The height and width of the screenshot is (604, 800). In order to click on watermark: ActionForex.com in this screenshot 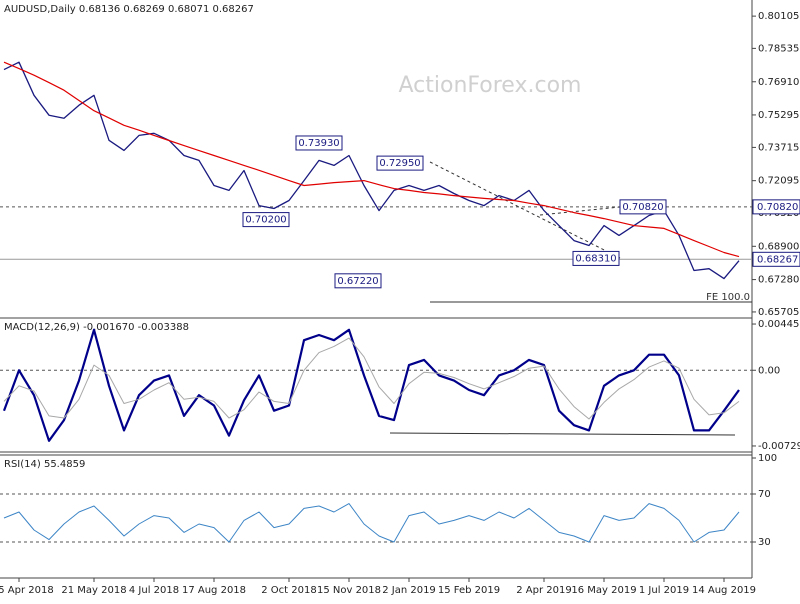, I will do `click(490, 85)`.